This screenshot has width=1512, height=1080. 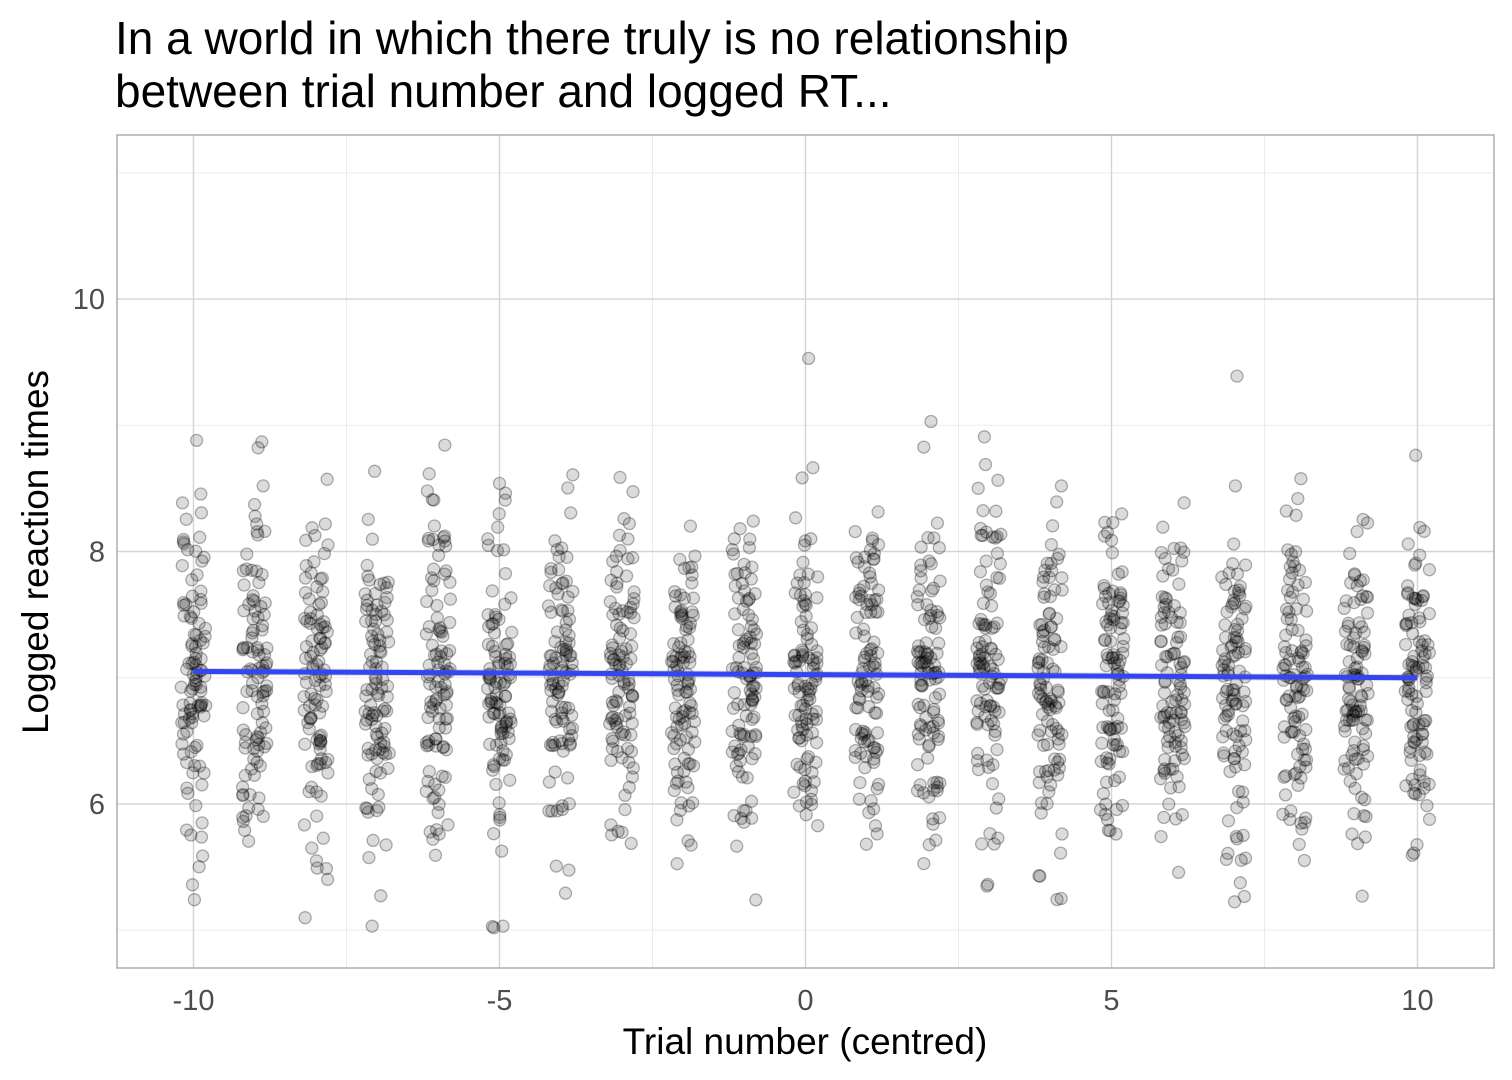 What do you see at coordinates (97, 805) in the screenshot?
I see `y-tick-label: 6` at bounding box center [97, 805].